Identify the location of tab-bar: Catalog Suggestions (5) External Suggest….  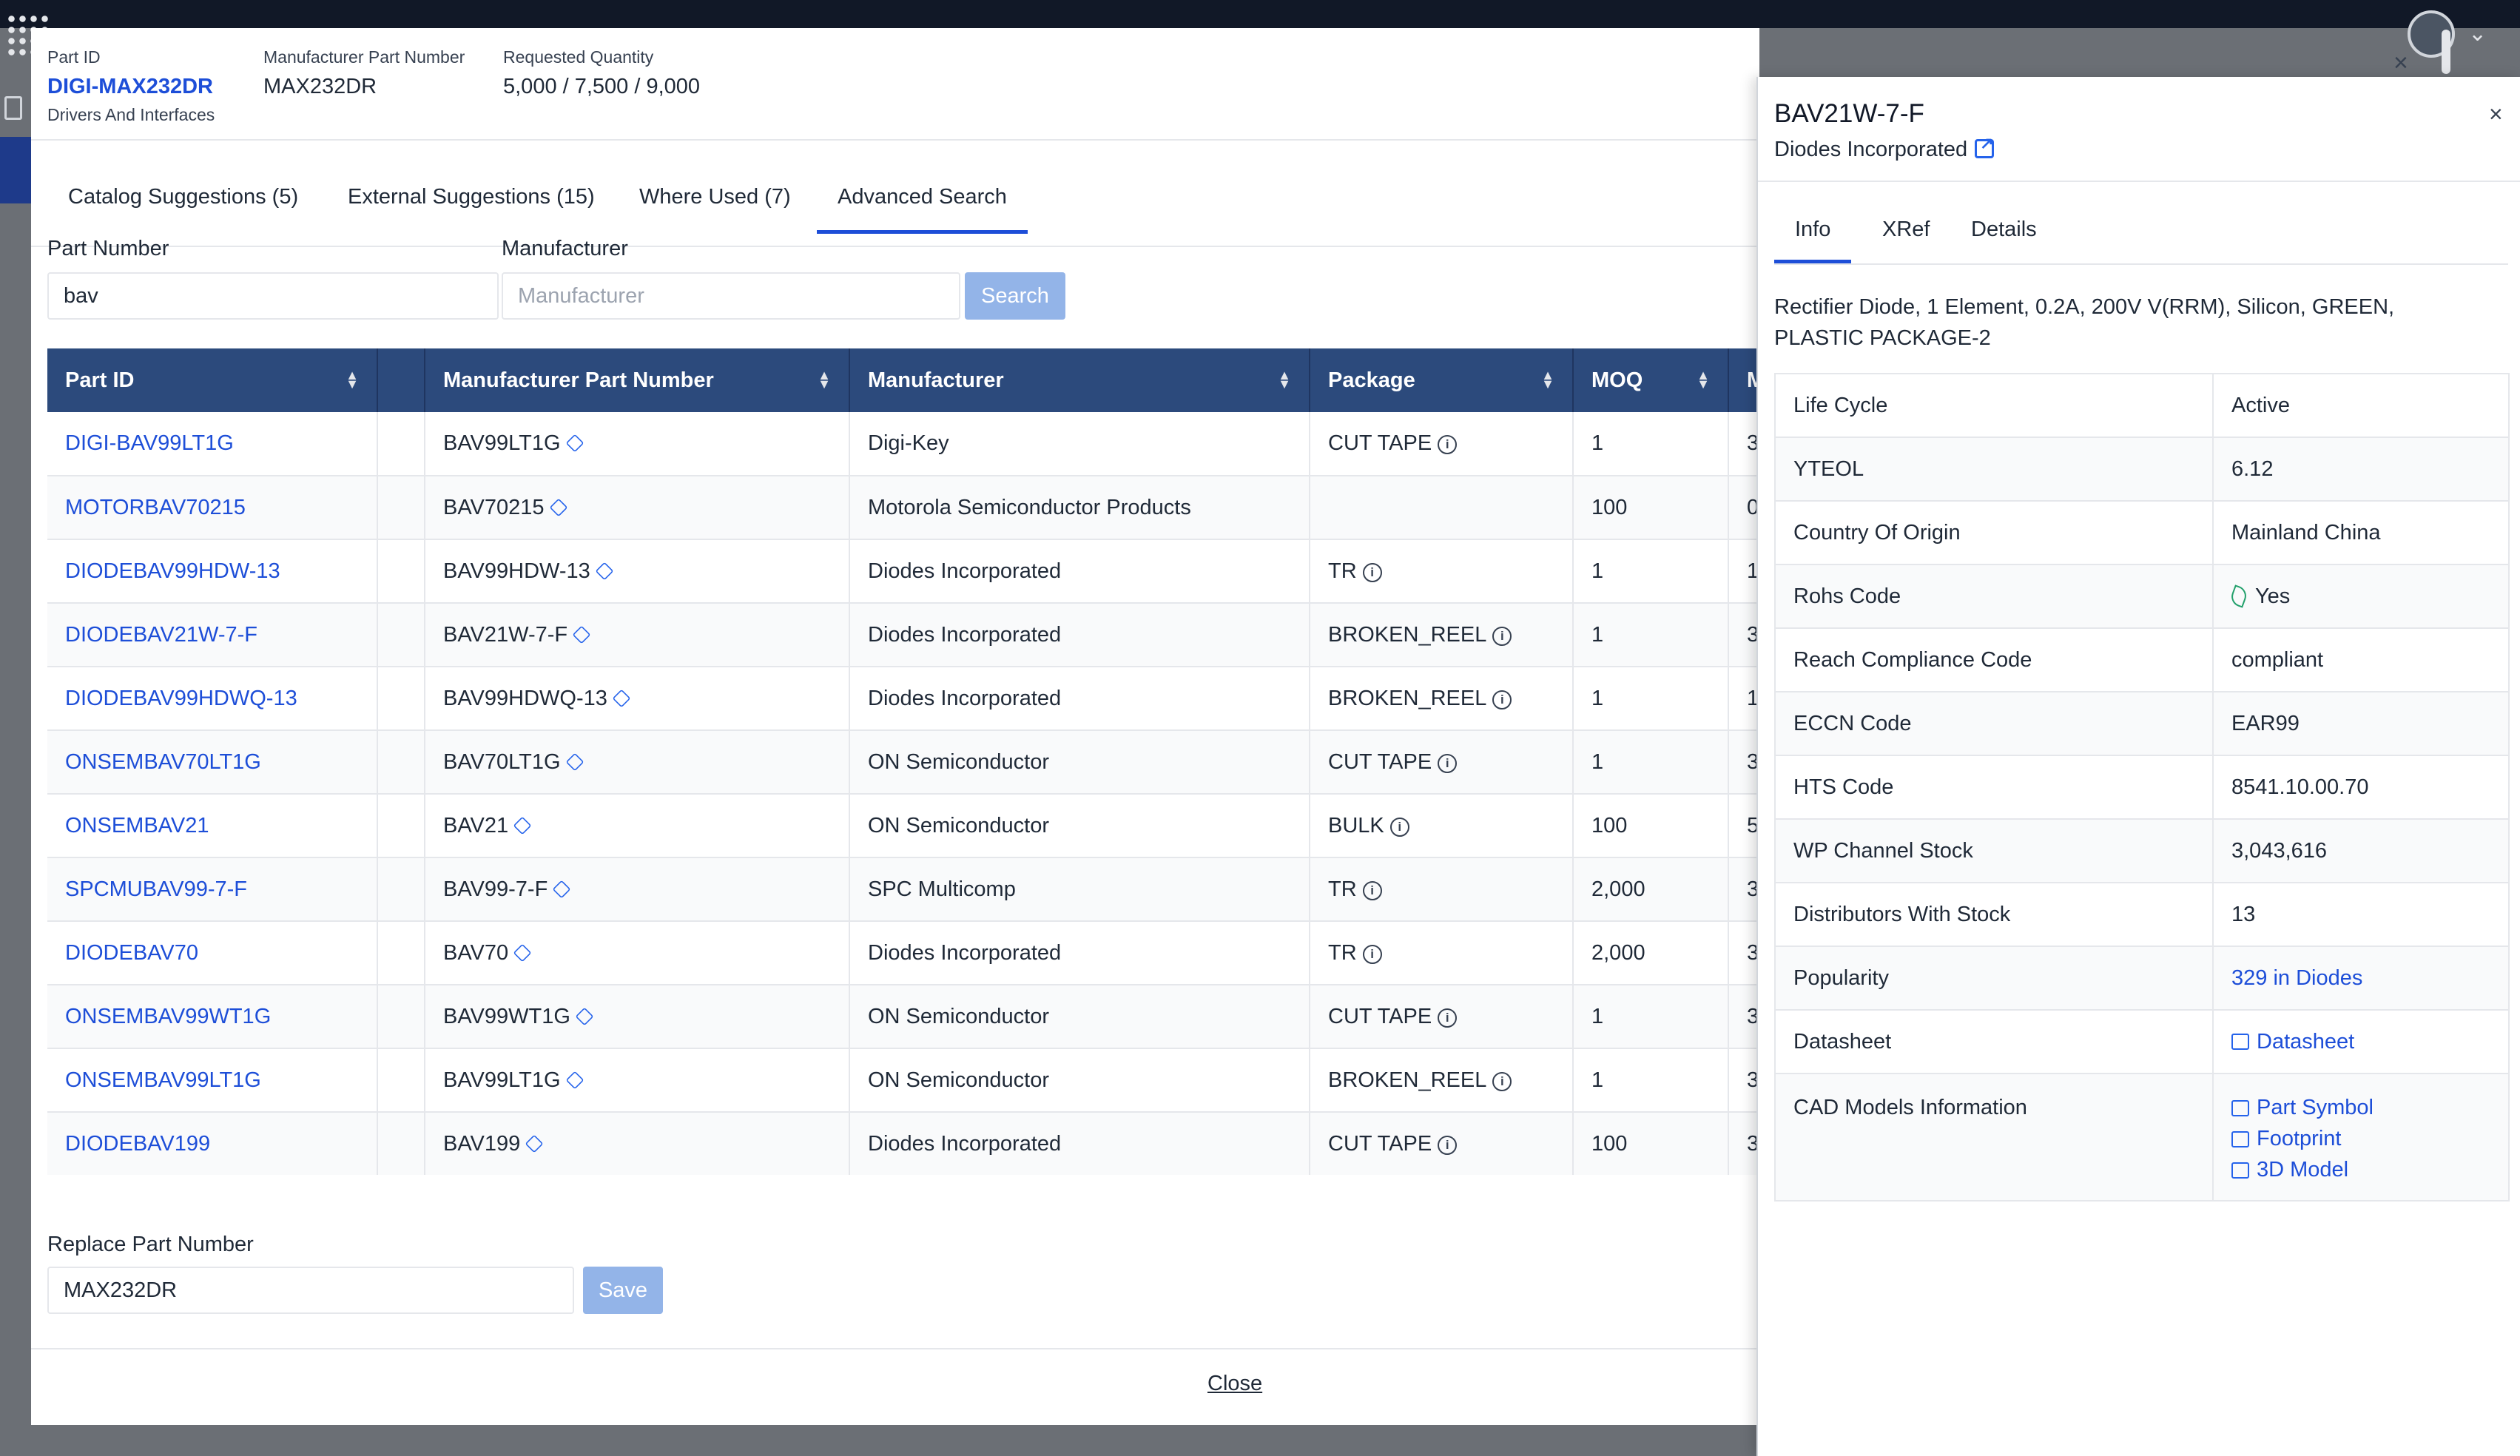
(895, 209).